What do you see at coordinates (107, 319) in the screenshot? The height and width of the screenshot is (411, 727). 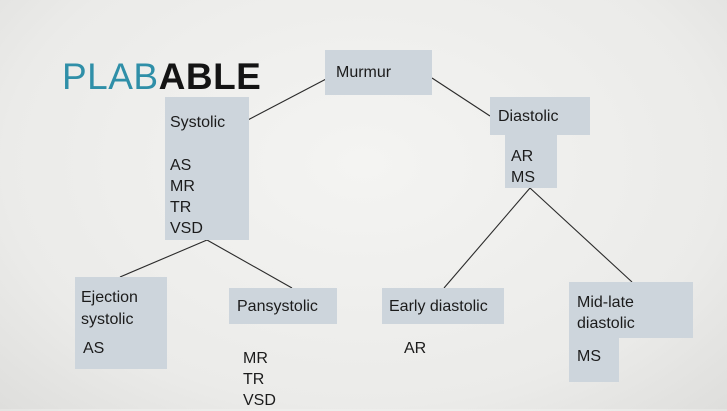 I see `ejection-title-line2: systolic` at bounding box center [107, 319].